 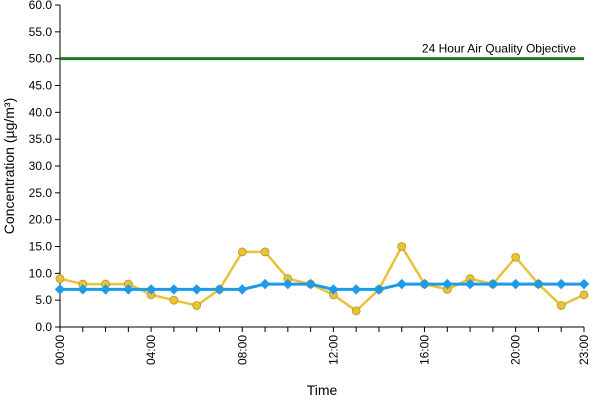 I want to click on x-tick-label: 08:00, so click(x=242, y=350).